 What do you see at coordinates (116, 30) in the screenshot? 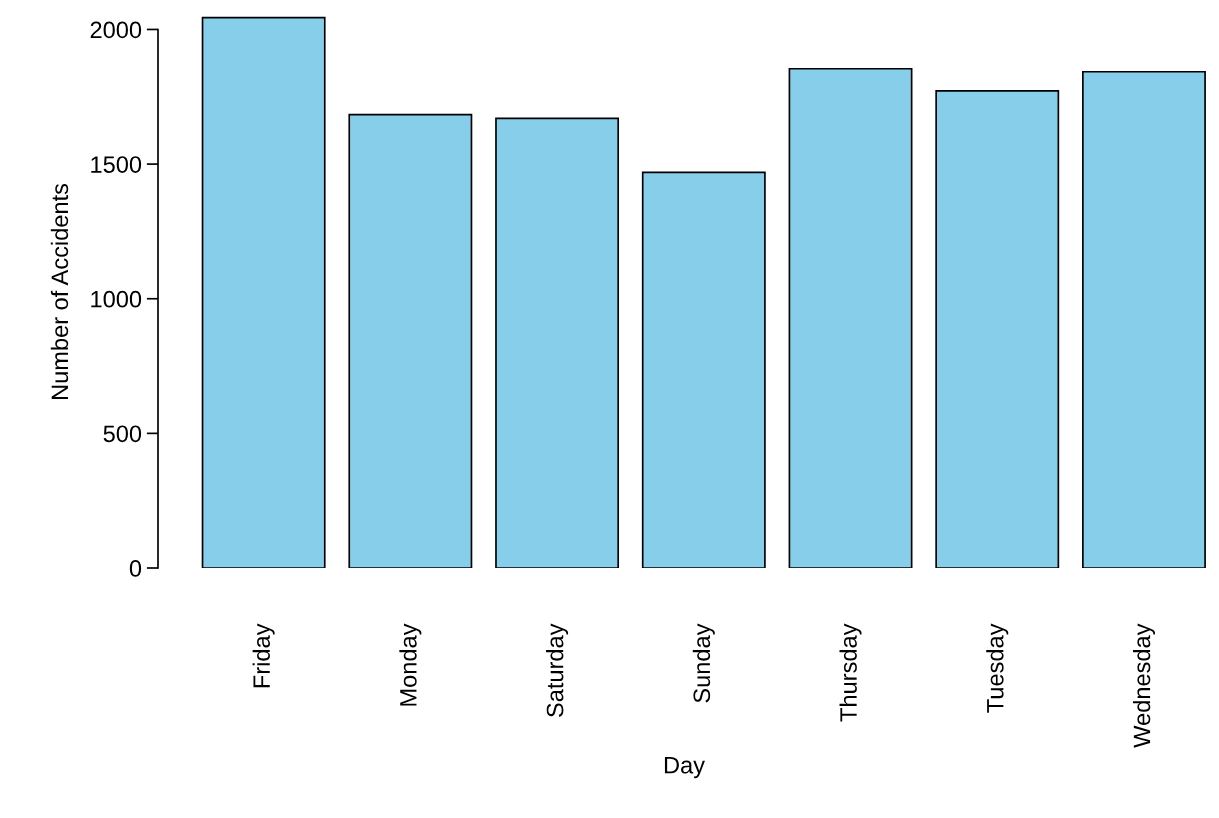
I see `y-tick-label: 2000` at bounding box center [116, 30].